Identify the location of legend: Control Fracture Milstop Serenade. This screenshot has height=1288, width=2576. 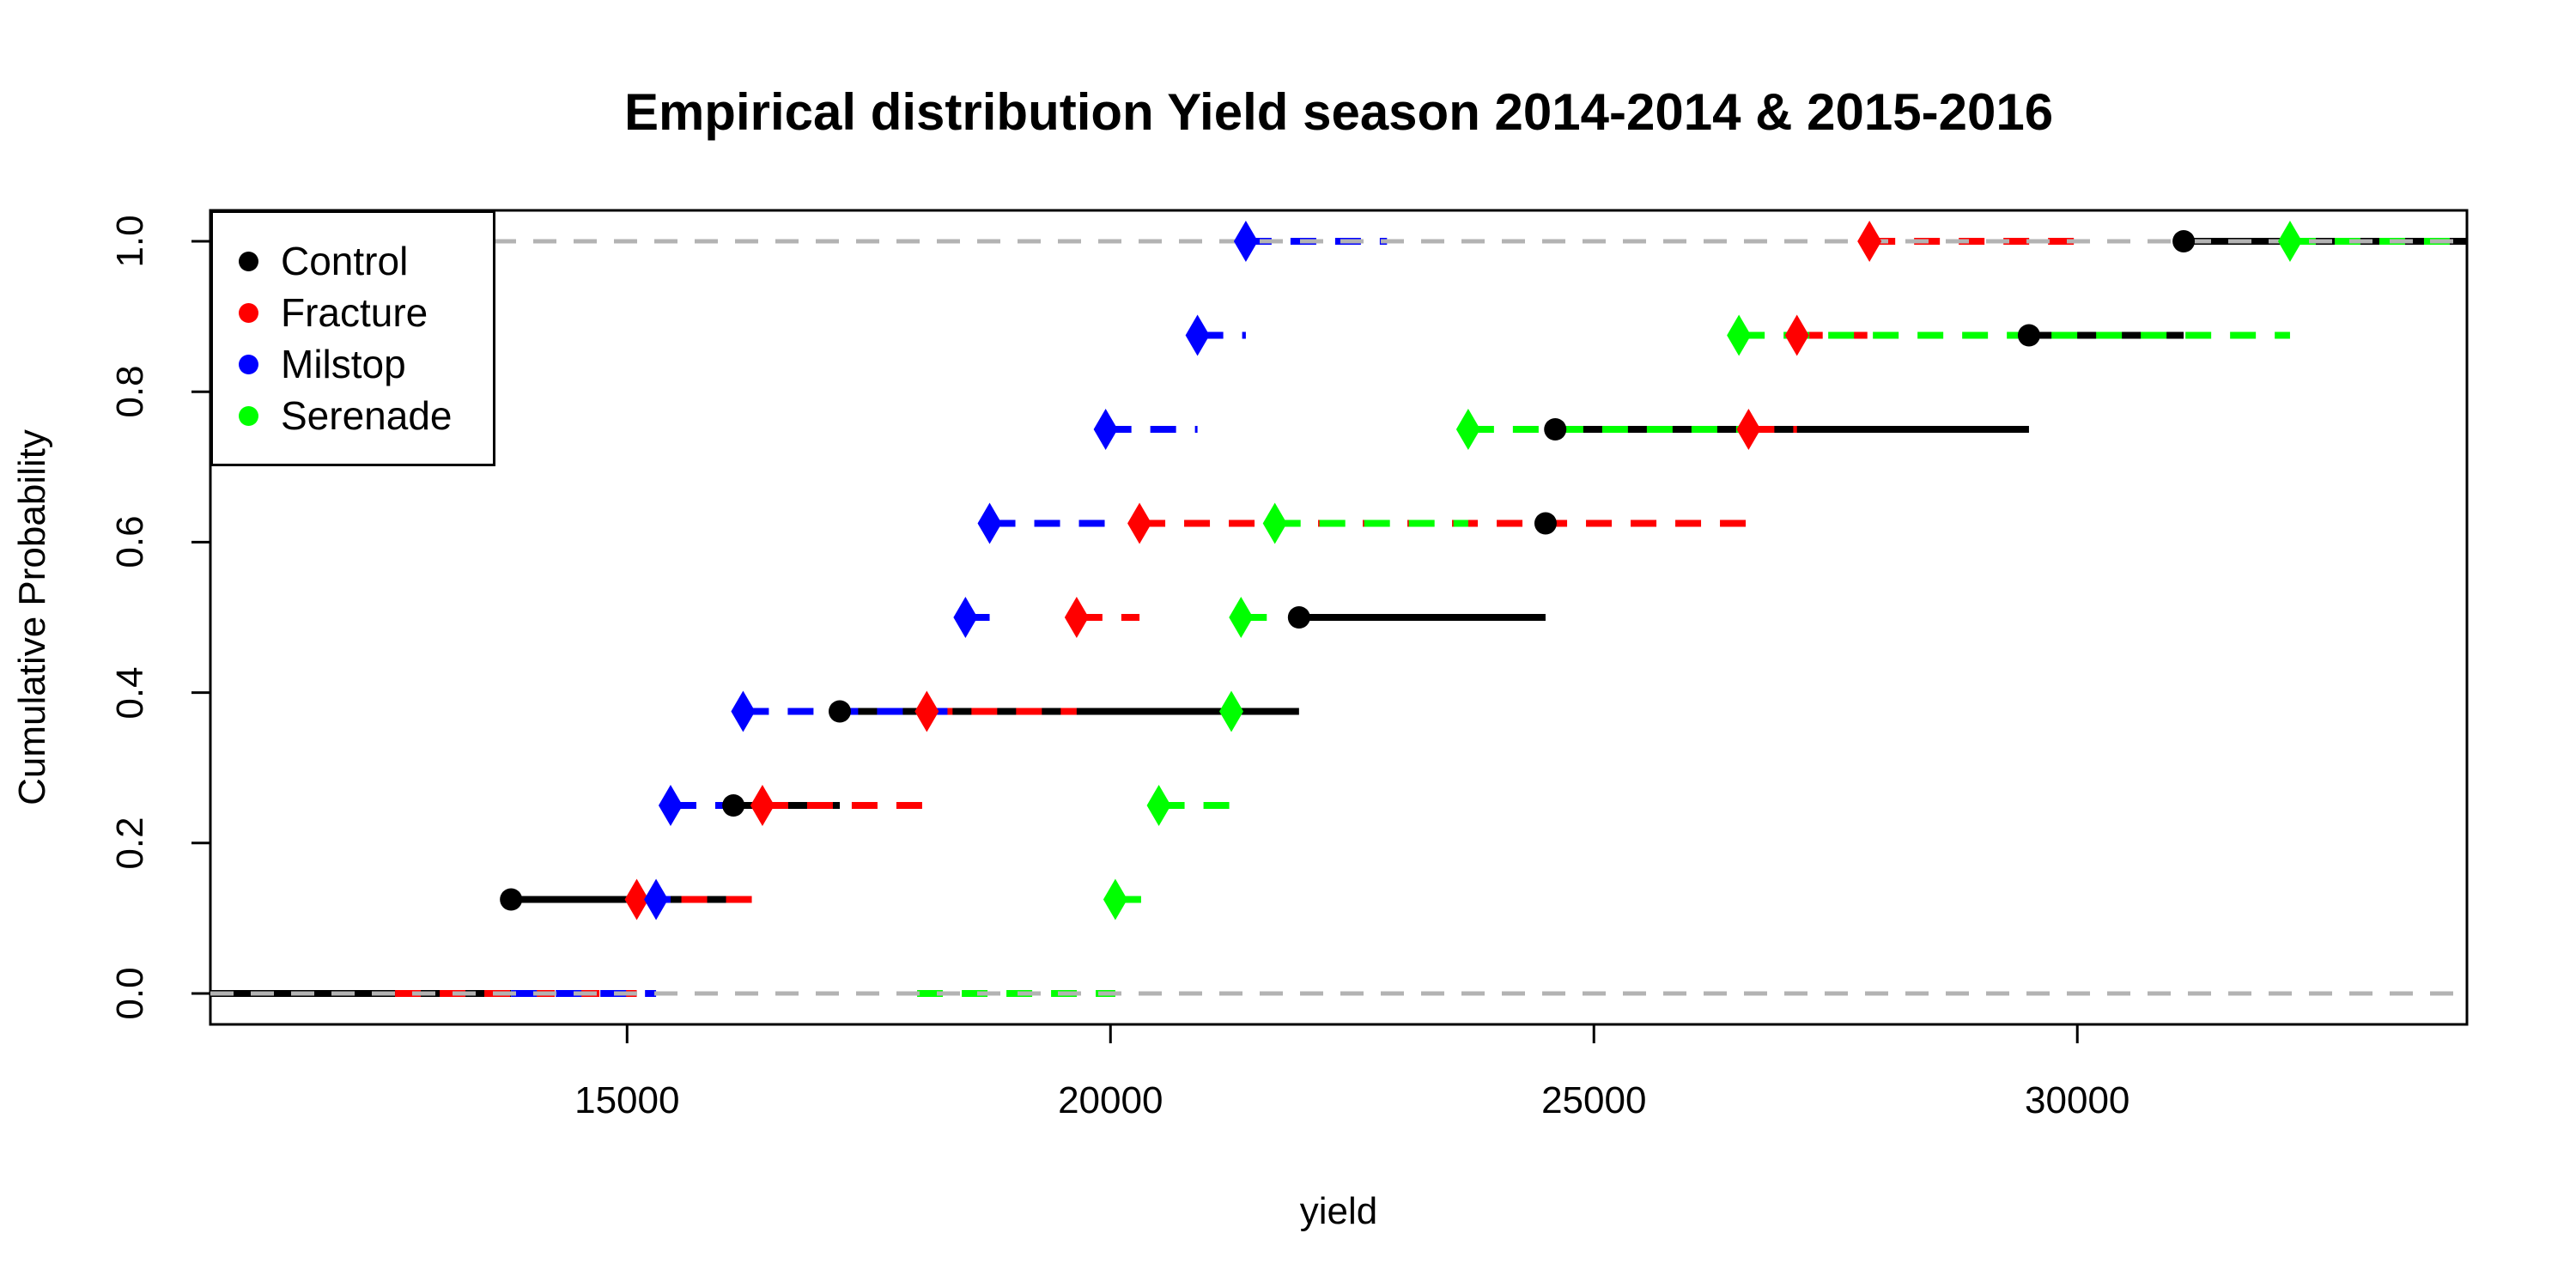
(353, 338).